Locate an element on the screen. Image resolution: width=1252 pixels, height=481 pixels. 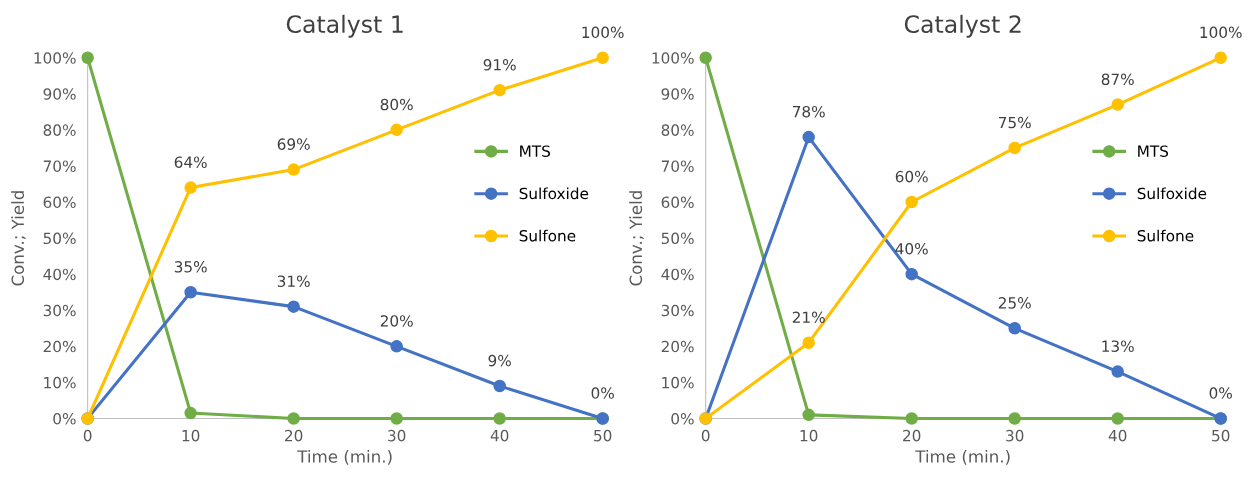
data-label: 87% is located at coordinates (1117, 79).